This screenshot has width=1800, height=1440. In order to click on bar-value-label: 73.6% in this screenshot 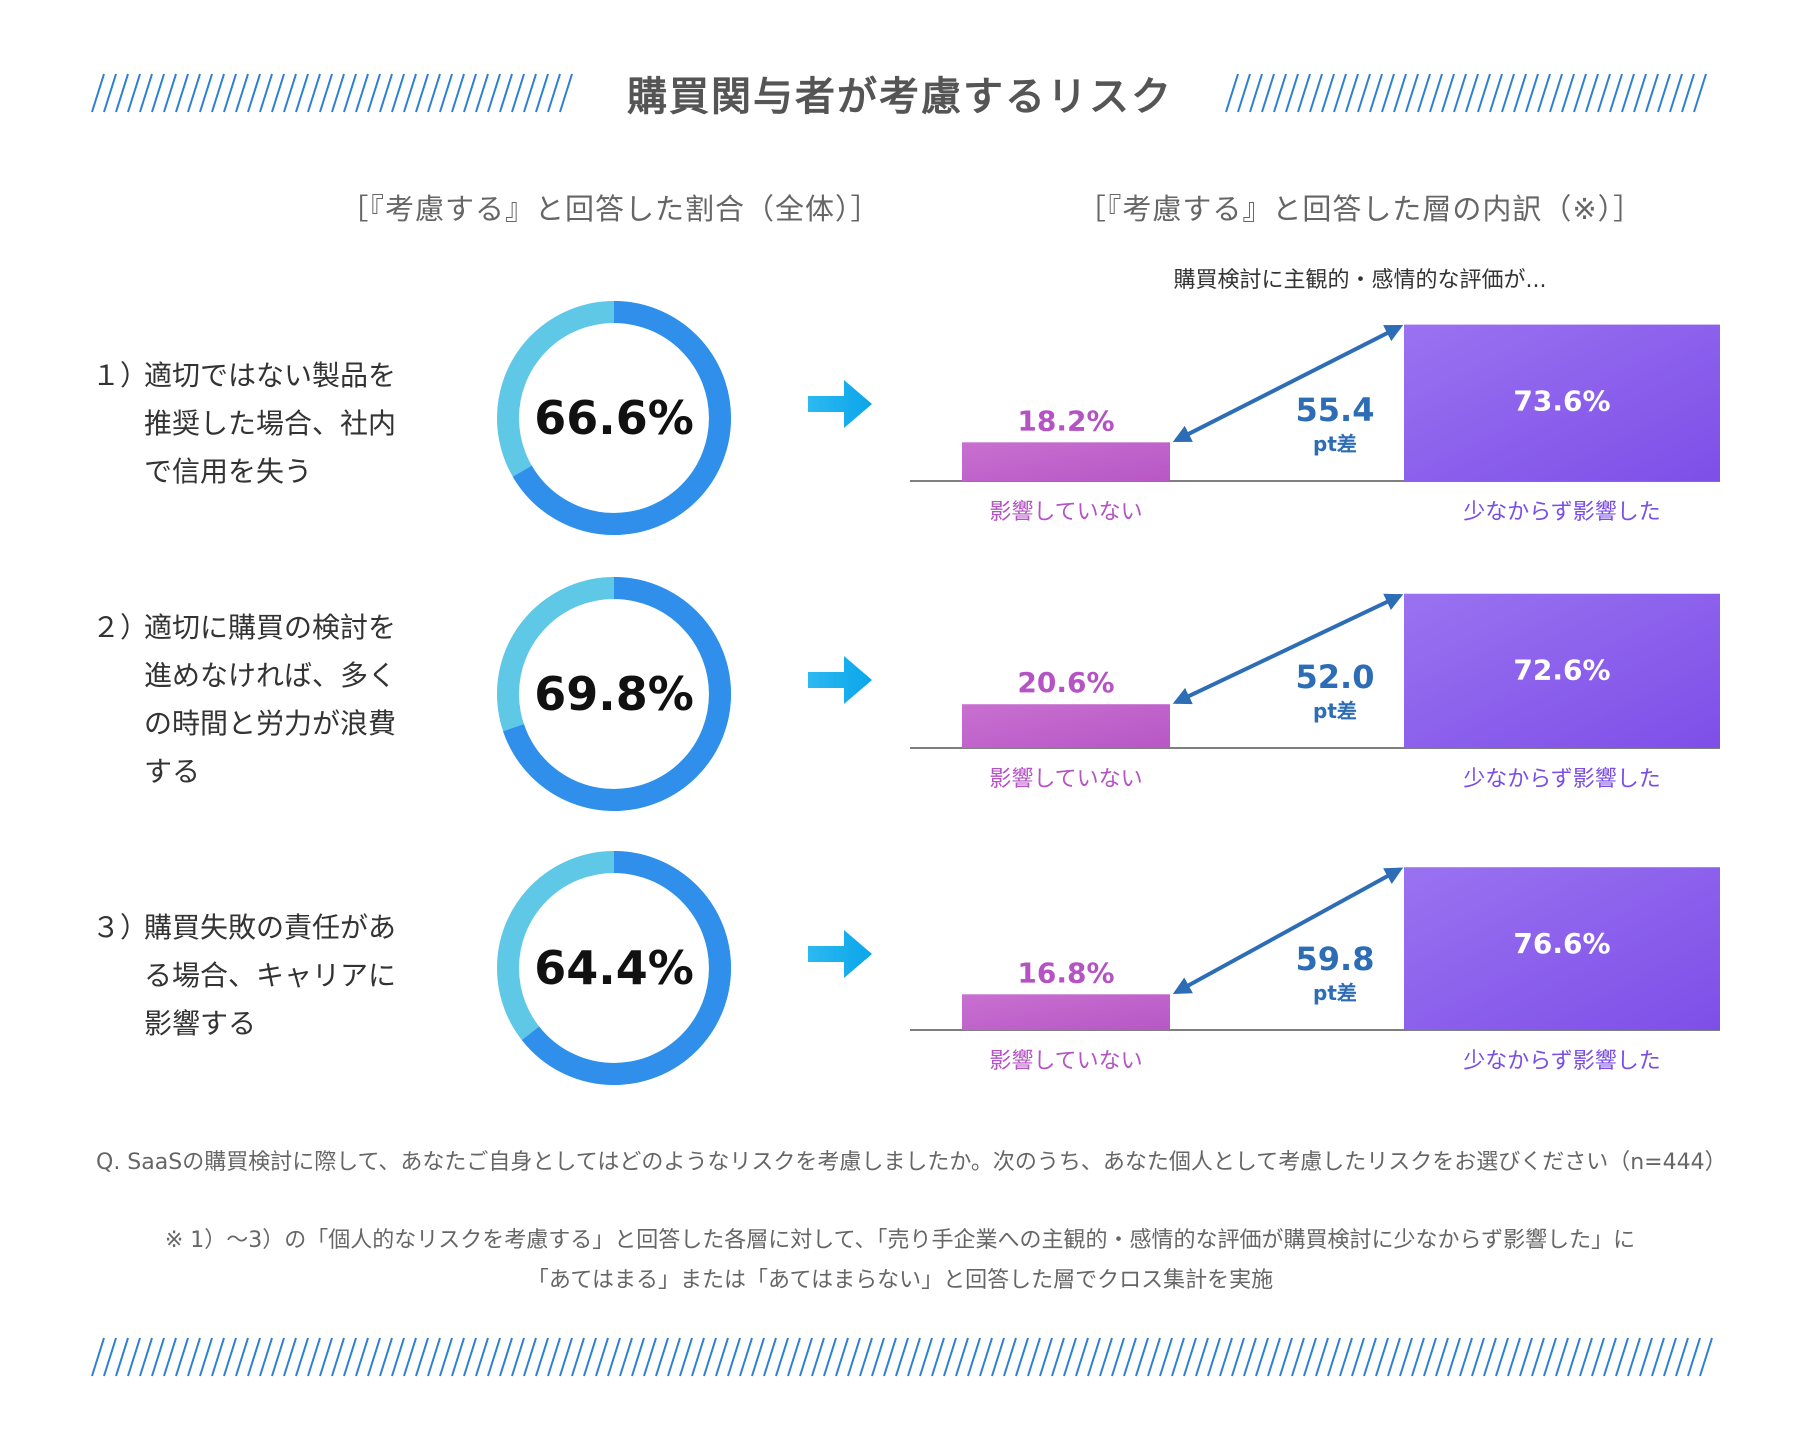, I will do `click(1561, 401)`.